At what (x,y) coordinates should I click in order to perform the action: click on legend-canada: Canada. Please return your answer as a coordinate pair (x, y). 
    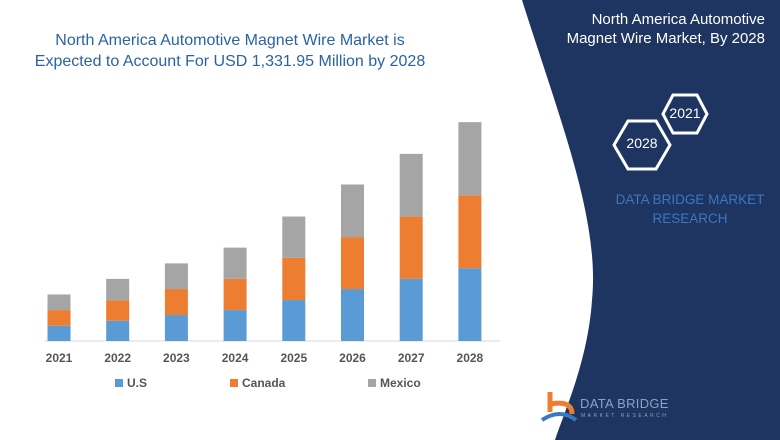
    Looking at the image, I should click on (257, 383).